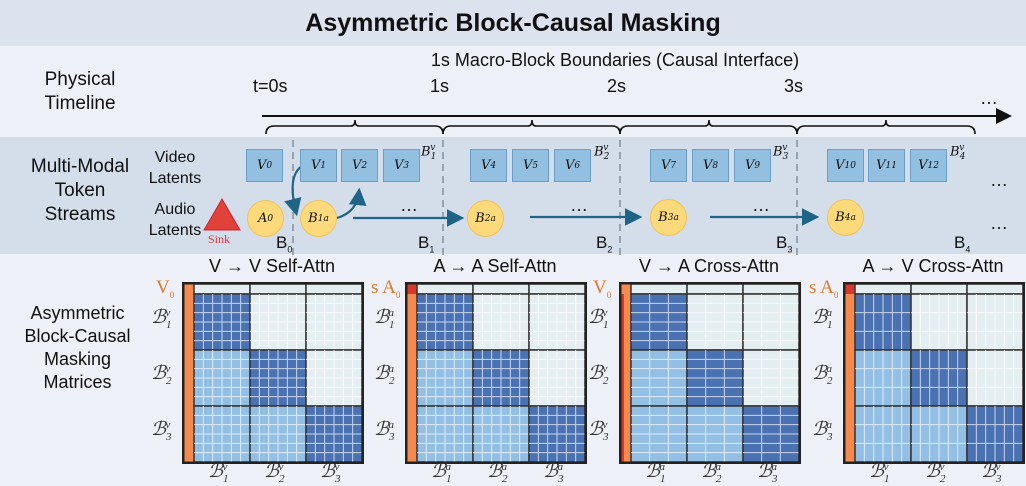 This screenshot has height=486, width=1026. I want to click on boundary-sub: 4, so click(968, 249).